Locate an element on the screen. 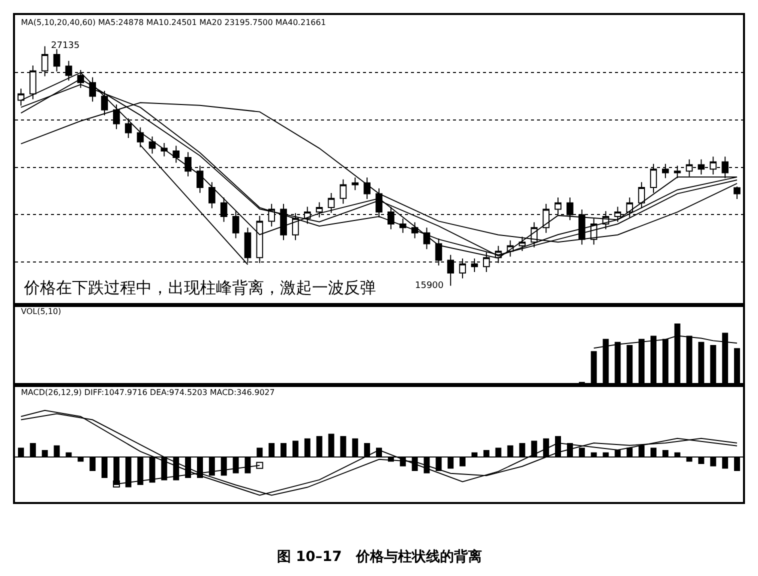 The height and width of the screenshot is (576, 758). chart-title: MACD(26,12,9) DIFF:1047.9716 DEA:974.5203 MACD:346.9027 is located at coordinates (148, 392).